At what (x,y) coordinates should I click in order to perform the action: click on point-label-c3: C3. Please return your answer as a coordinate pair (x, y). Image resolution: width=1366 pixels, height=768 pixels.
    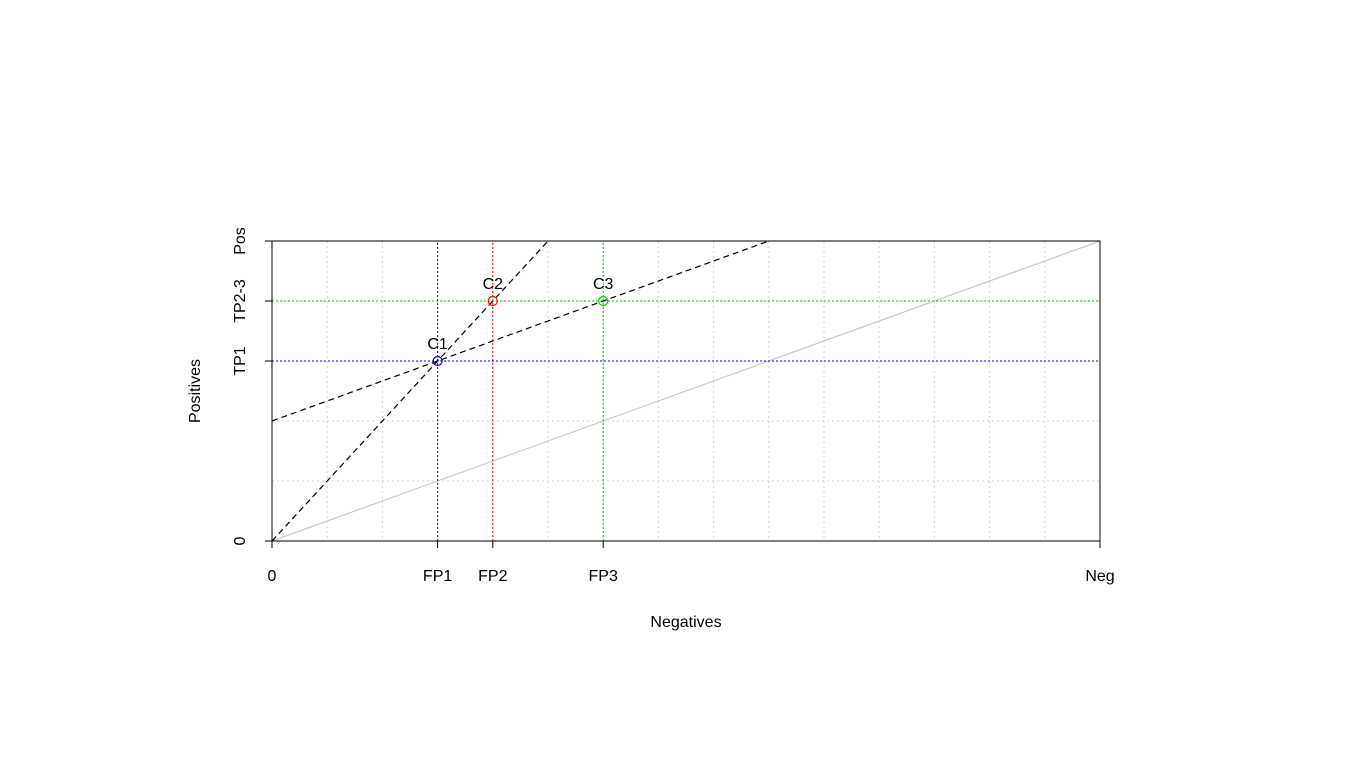
    Looking at the image, I should click on (603, 284).